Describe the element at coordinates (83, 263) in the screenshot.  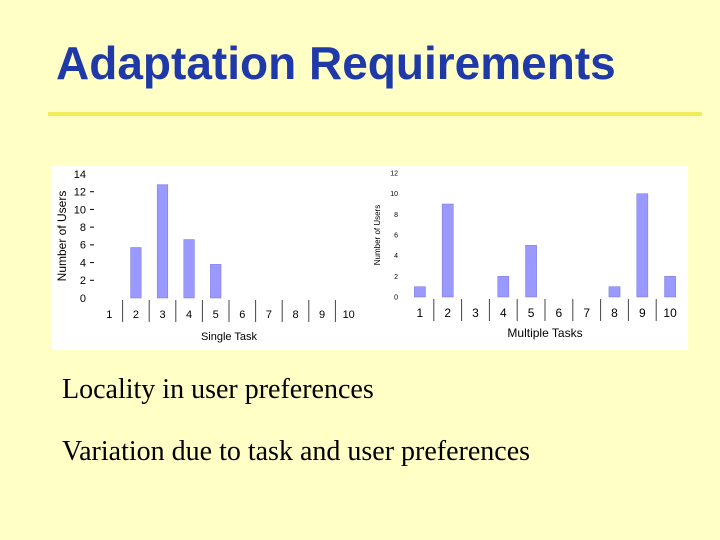
I see `single-task-ytick-label: 4` at that location.